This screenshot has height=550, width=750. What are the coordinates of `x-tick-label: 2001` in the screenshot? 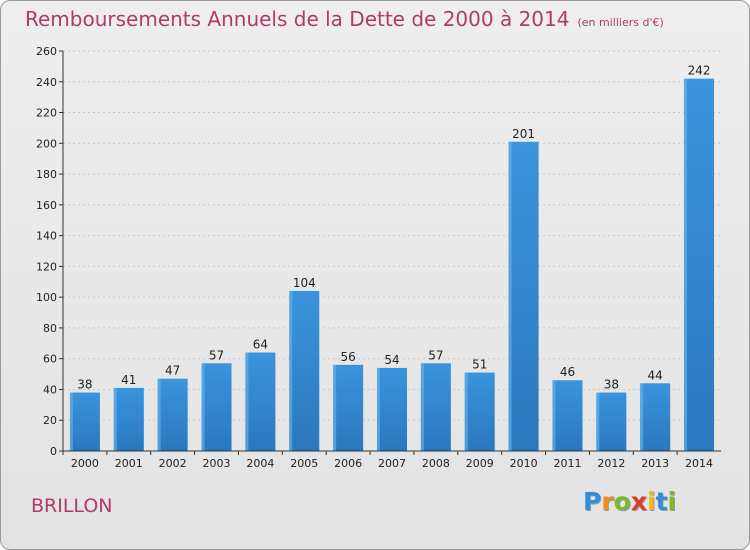 It's located at (129, 463).